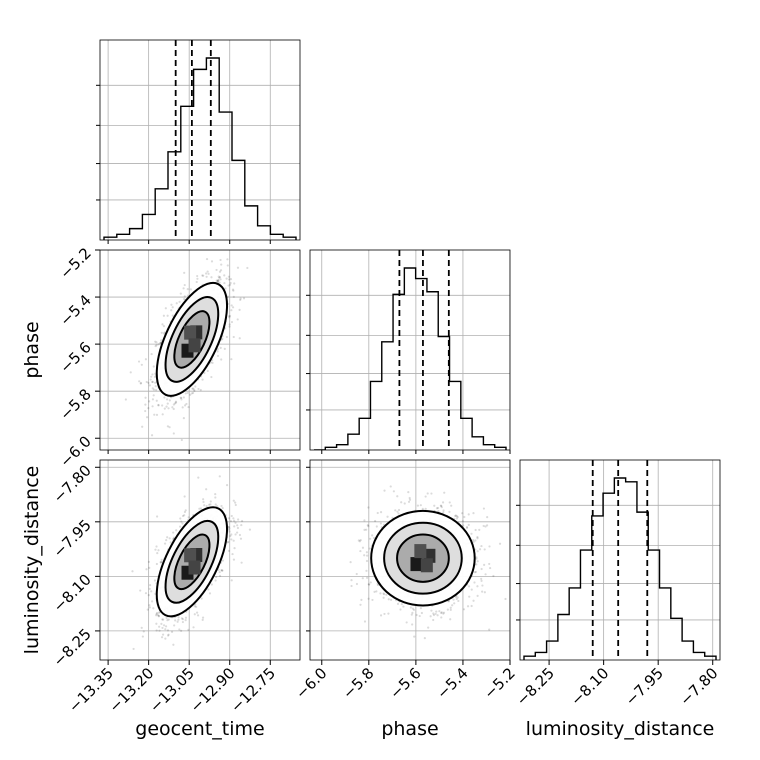  What do you see at coordinates (358, 683) in the screenshot?
I see `x-tick-label: −5.8` at bounding box center [358, 683].